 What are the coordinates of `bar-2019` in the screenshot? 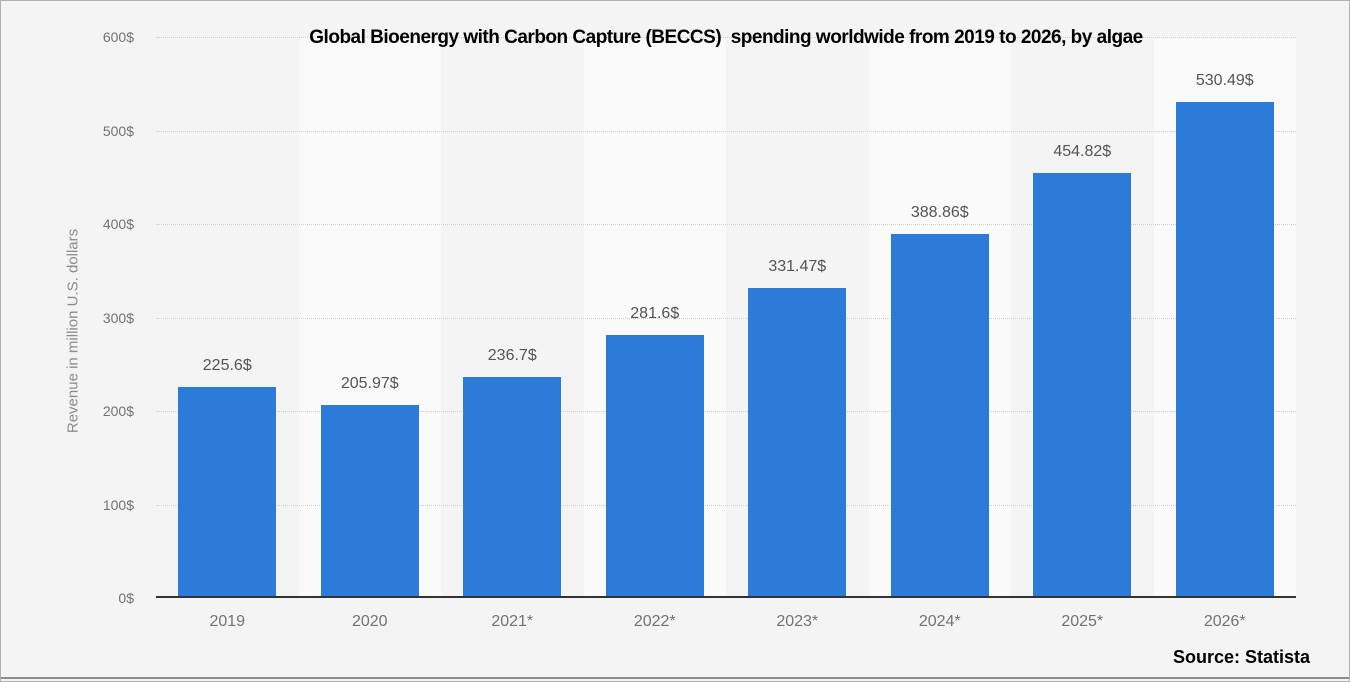 It's located at (227, 492).